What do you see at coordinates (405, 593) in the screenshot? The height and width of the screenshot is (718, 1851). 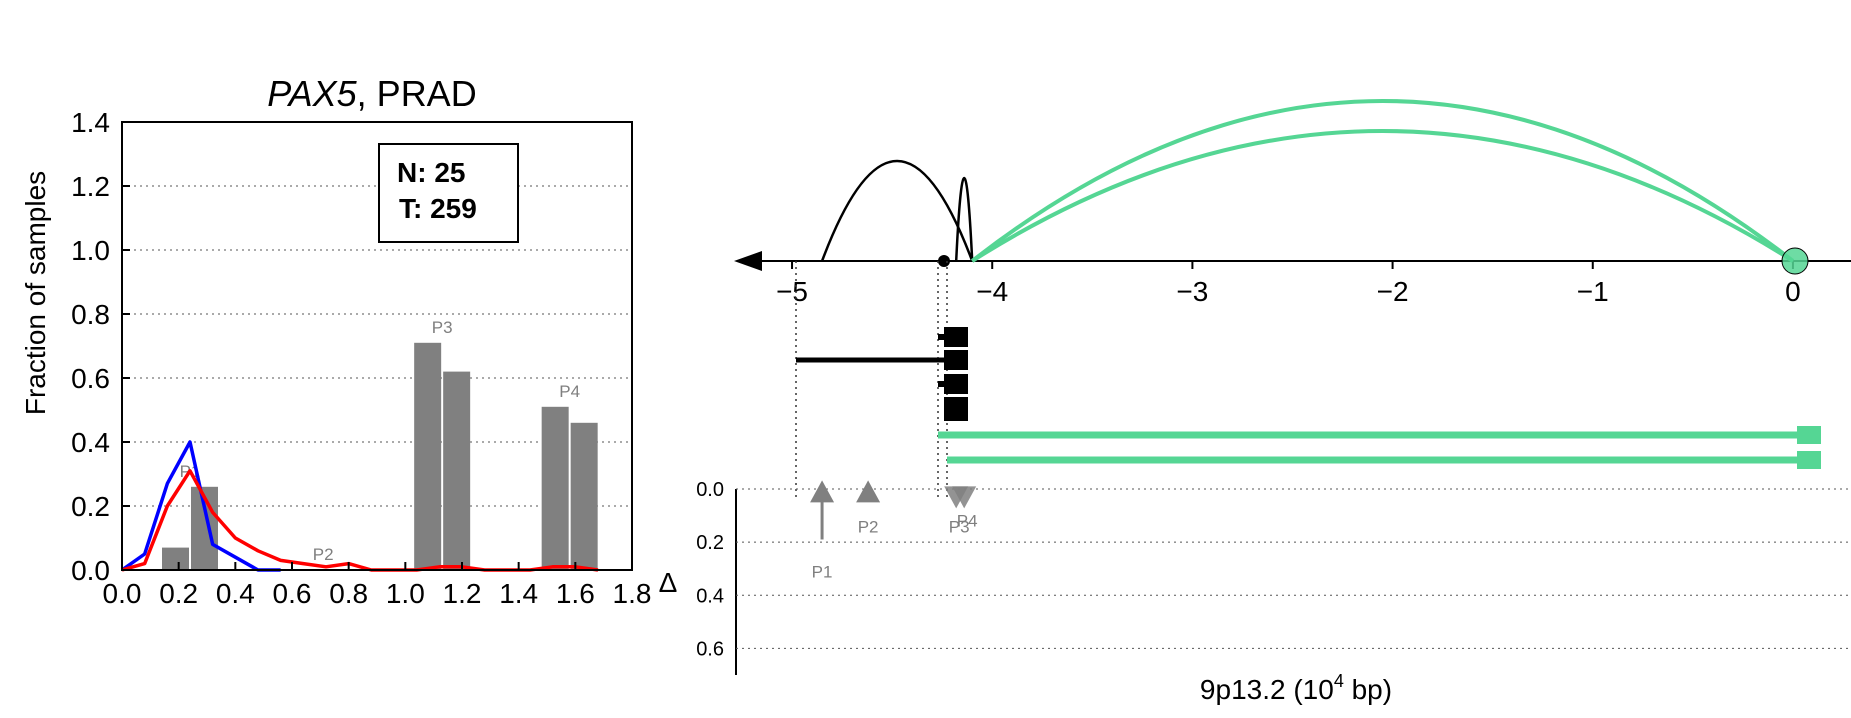 I see `left-x-tick-label: 1.0` at bounding box center [405, 593].